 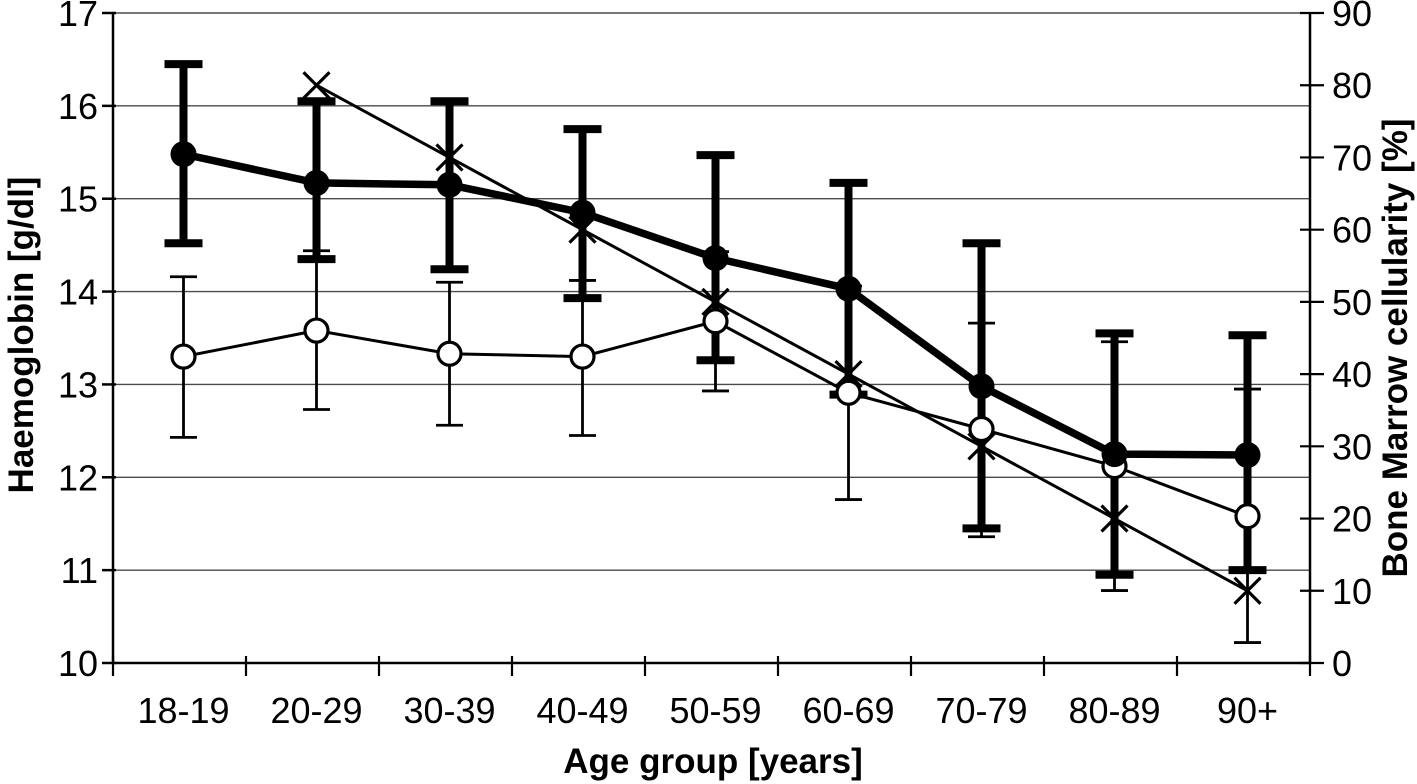 What do you see at coordinates (981, 710) in the screenshot?
I see `x-tick-label: 70-79` at bounding box center [981, 710].